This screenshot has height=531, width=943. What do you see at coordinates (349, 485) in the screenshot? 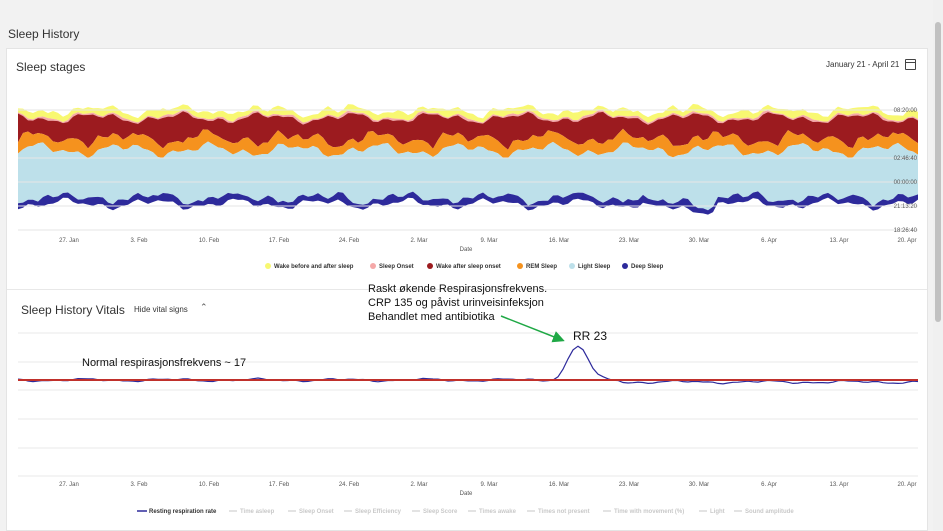
I see `vitals-x-tick: 24. Feb` at bounding box center [349, 485].